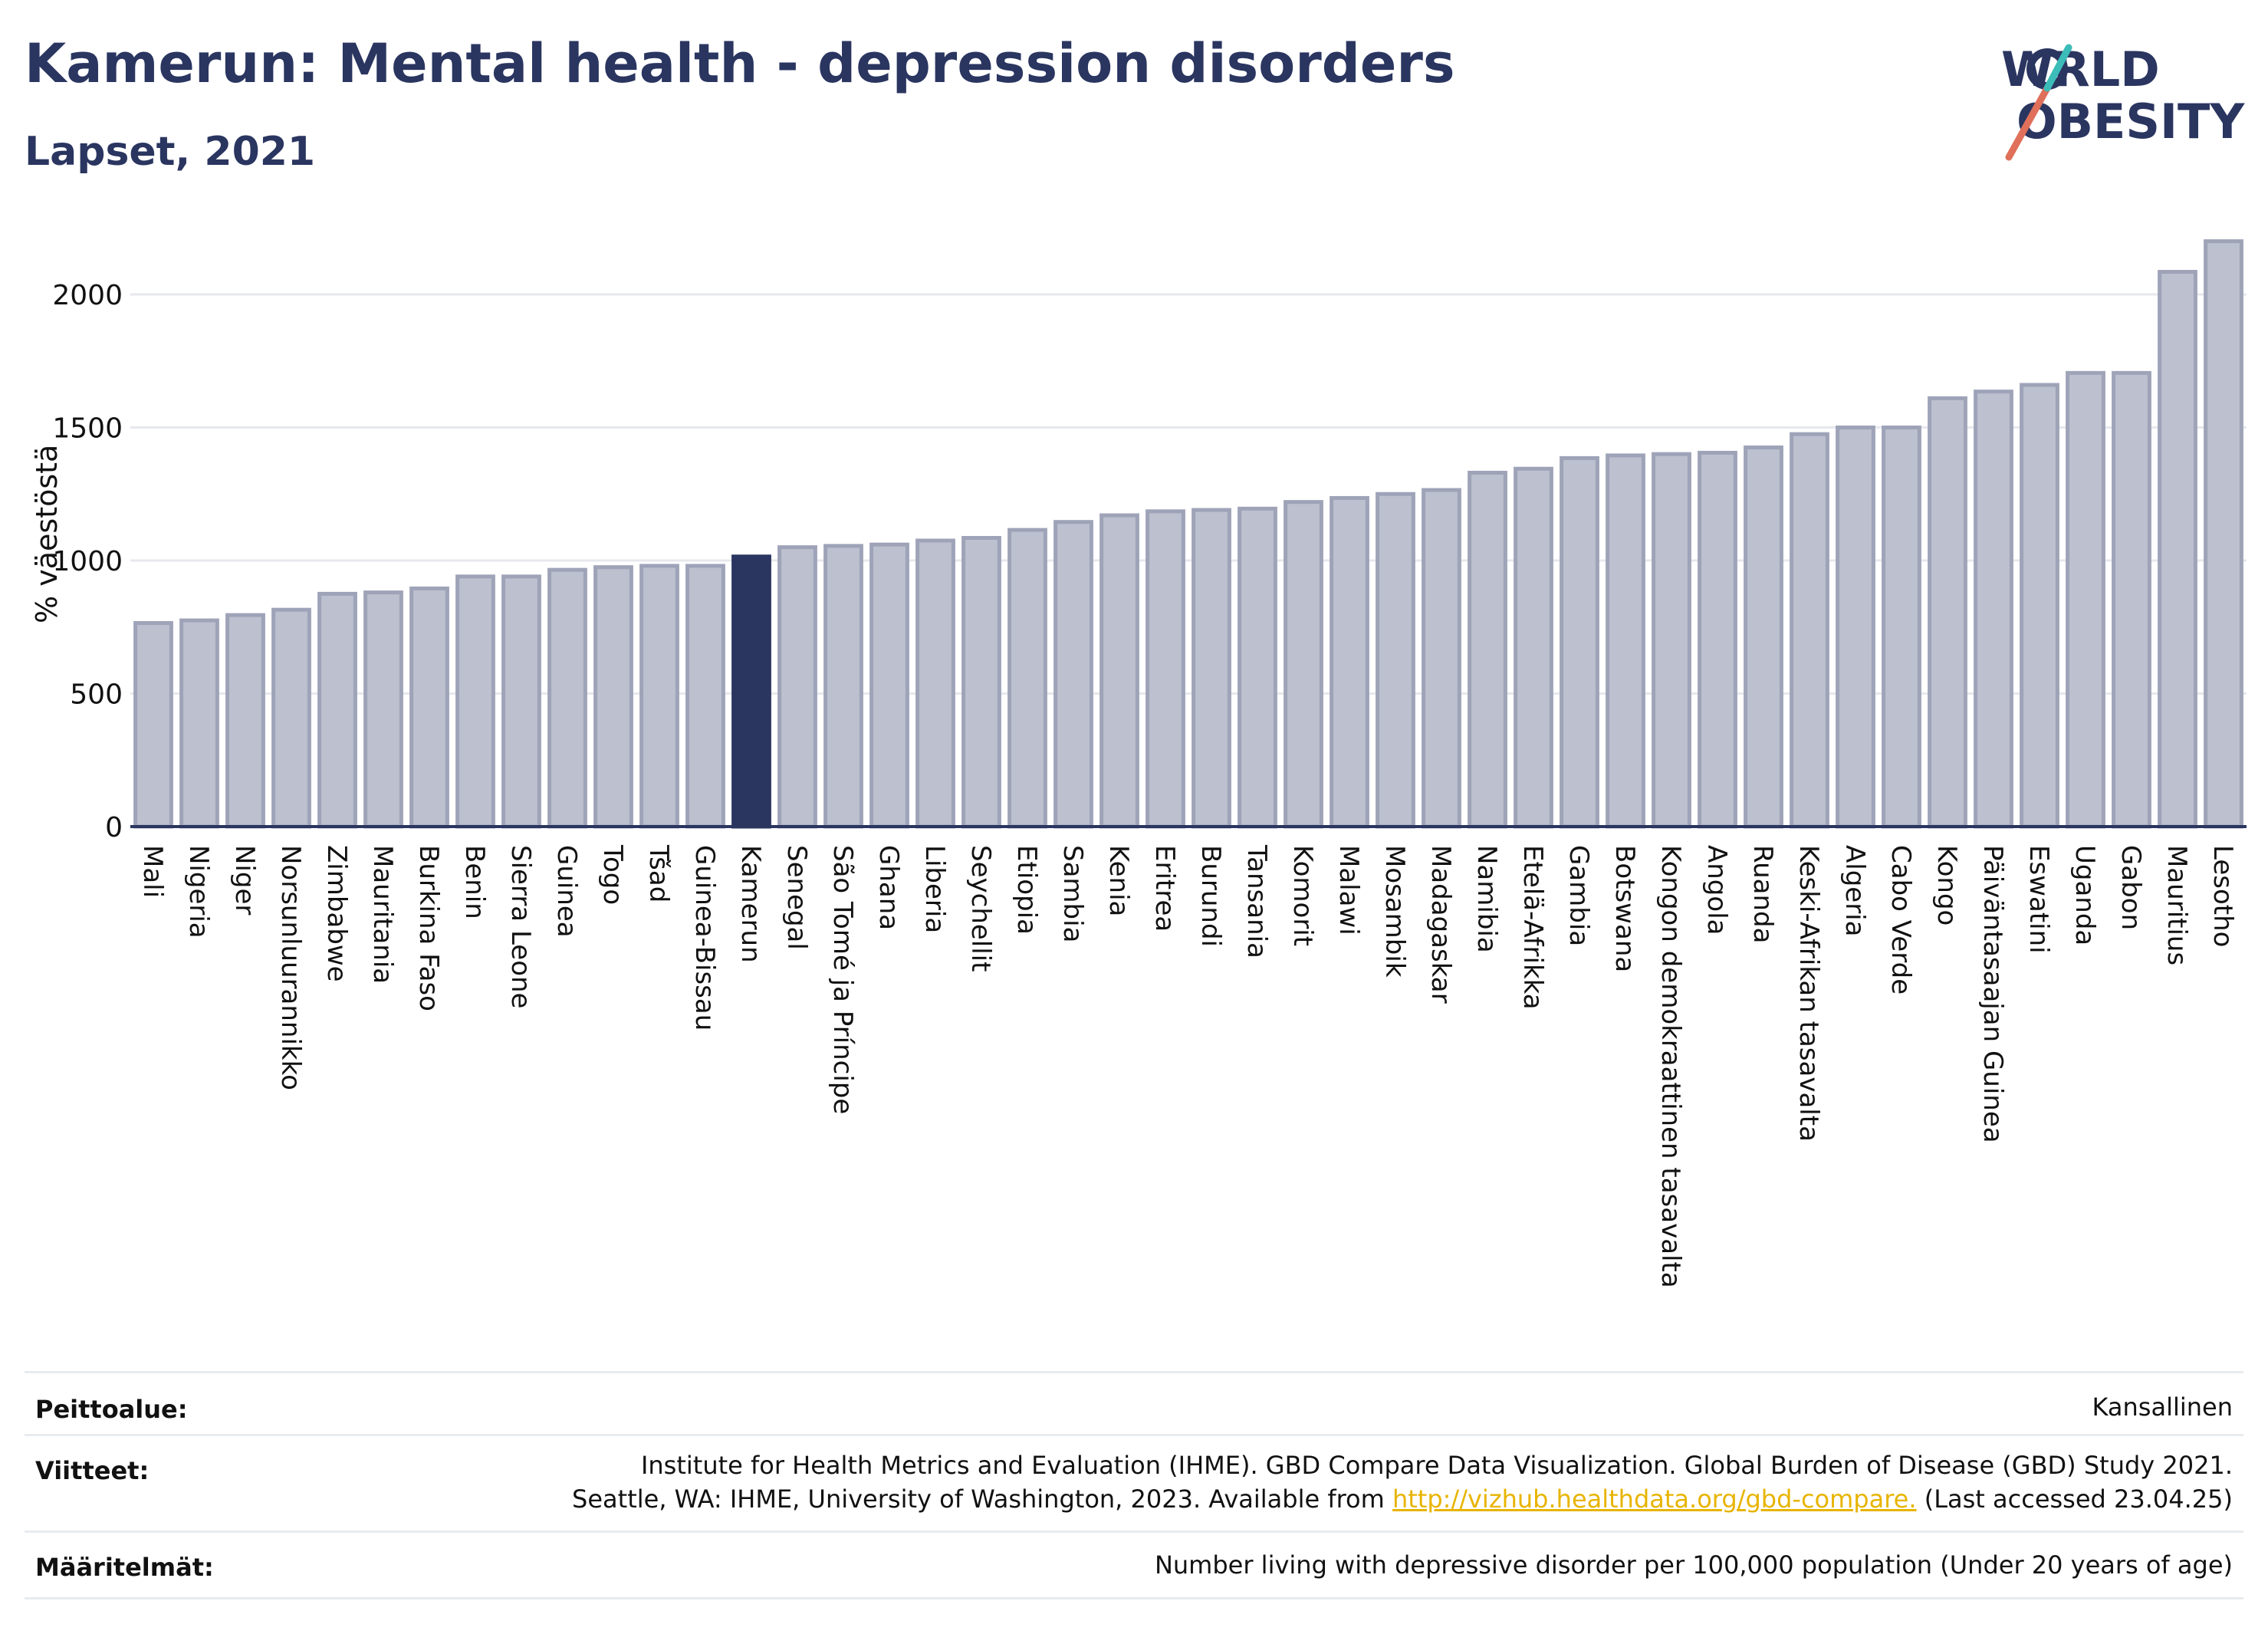  I want to click on x-tick-label: Algeria, so click(1854, 891).